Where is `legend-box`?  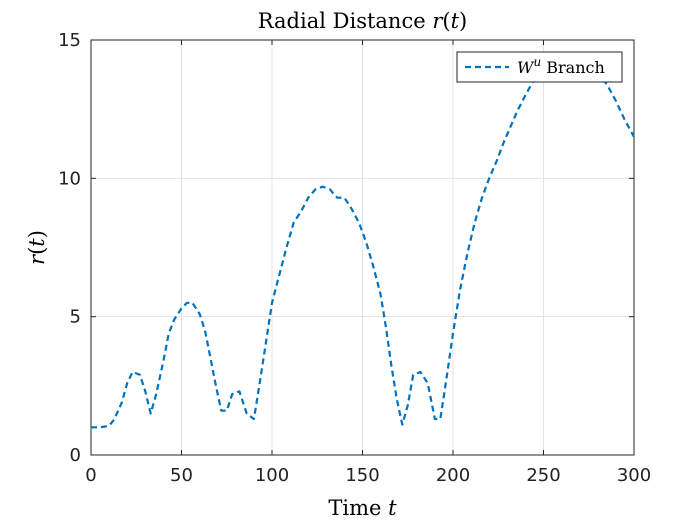 legend-box is located at coordinates (539, 67).